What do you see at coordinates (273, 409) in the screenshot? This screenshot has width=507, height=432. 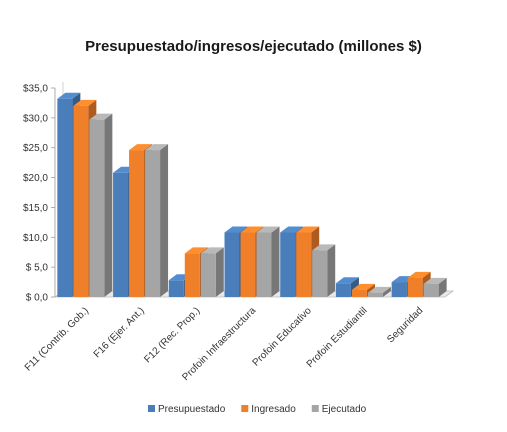 I see `legend-label-ingresado: Ingresado` at bounding box center [273, 409].